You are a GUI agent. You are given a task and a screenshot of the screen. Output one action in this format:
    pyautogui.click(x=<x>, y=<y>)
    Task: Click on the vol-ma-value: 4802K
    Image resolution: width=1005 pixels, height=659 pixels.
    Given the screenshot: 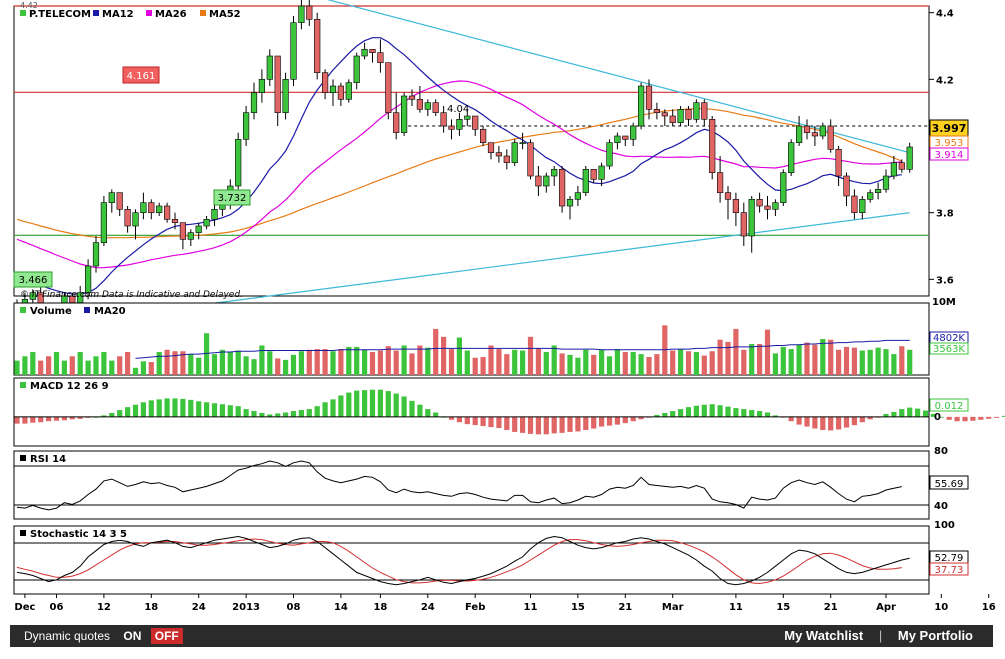 What is the action you would take?
    pyautogui.click(x=949, y=338)
    